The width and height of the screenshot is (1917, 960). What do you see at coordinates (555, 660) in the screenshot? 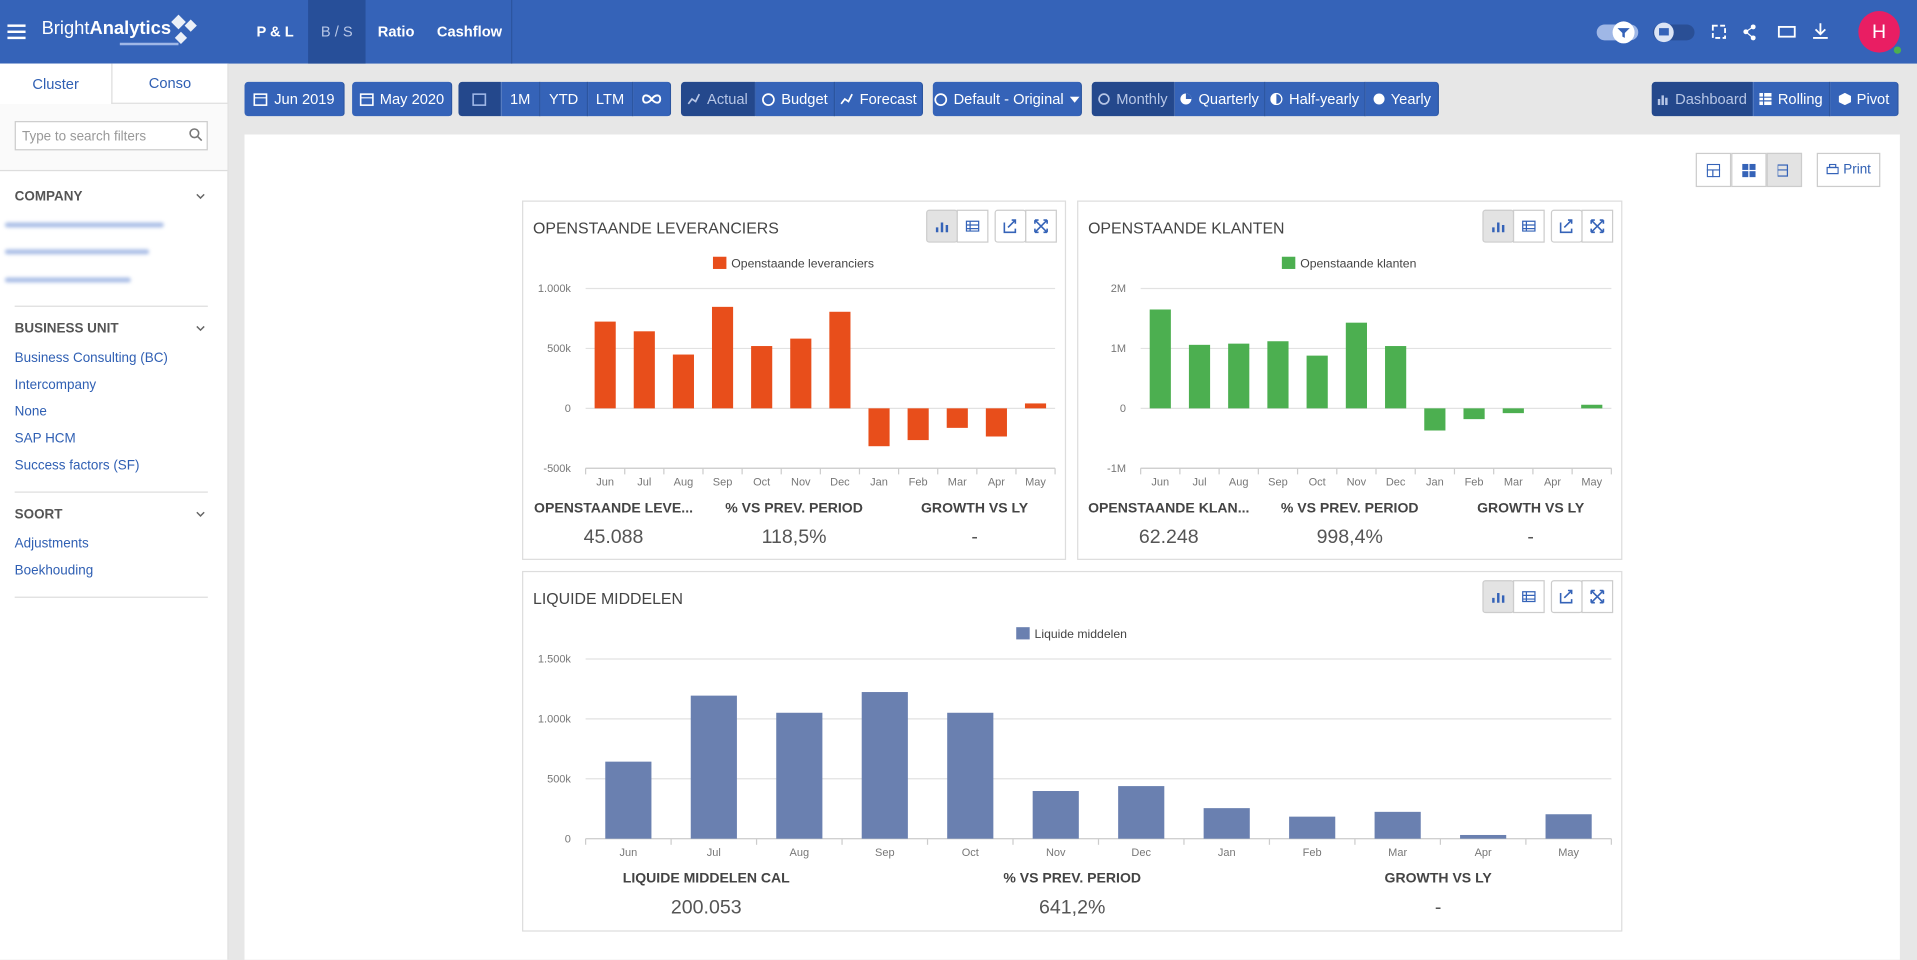
I see `y-tick-label: 1.500k` at bounding box center [555, 660].